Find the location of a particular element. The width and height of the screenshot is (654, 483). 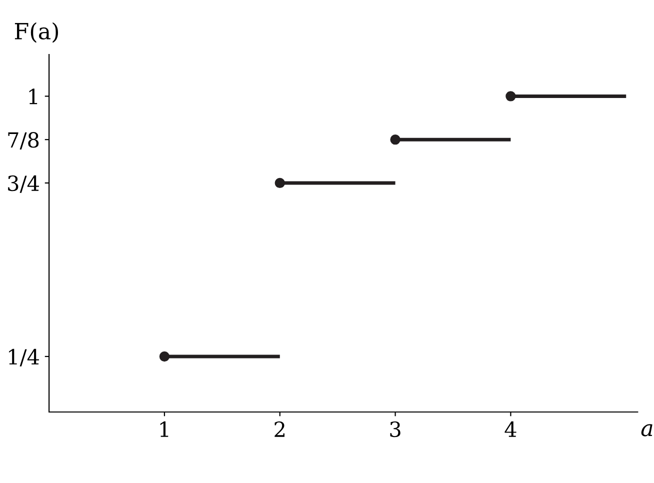

y-axis-title: F(a) is located at coordinates (36, 32).